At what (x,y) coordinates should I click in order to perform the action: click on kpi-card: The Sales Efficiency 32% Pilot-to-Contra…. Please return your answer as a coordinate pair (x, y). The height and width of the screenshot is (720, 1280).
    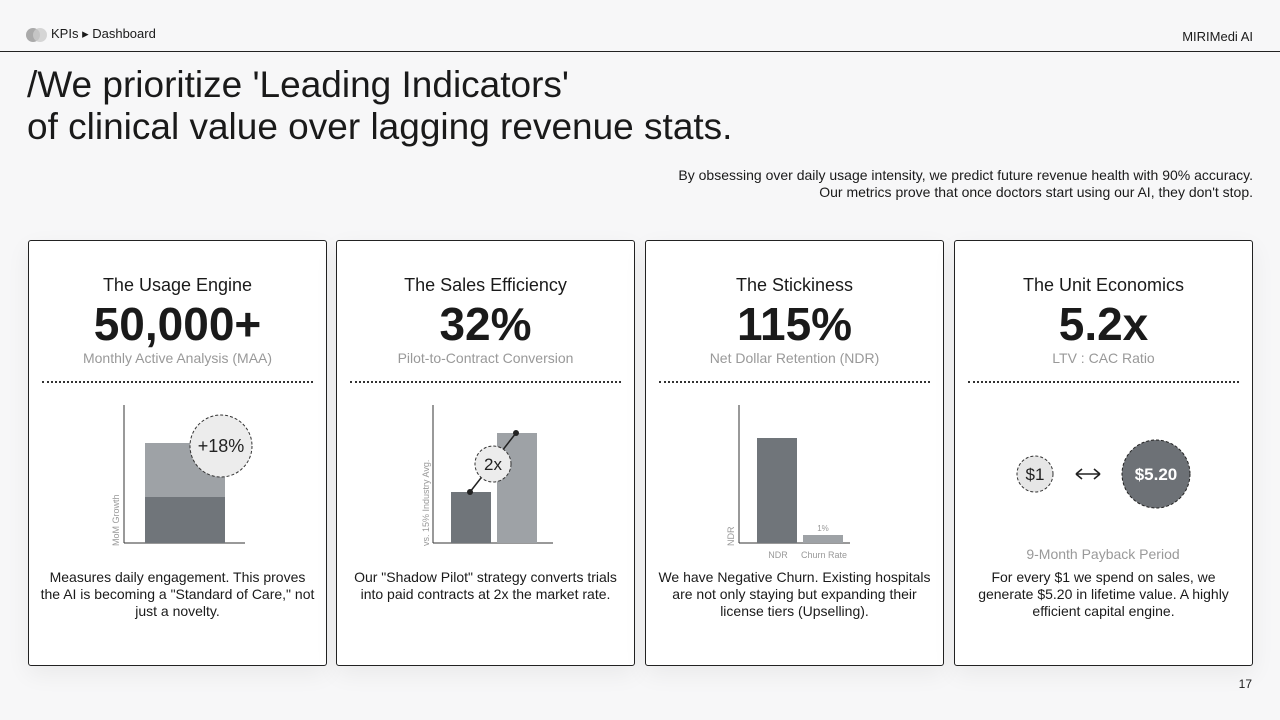
    Looking at the image, I should click on (485, 453).